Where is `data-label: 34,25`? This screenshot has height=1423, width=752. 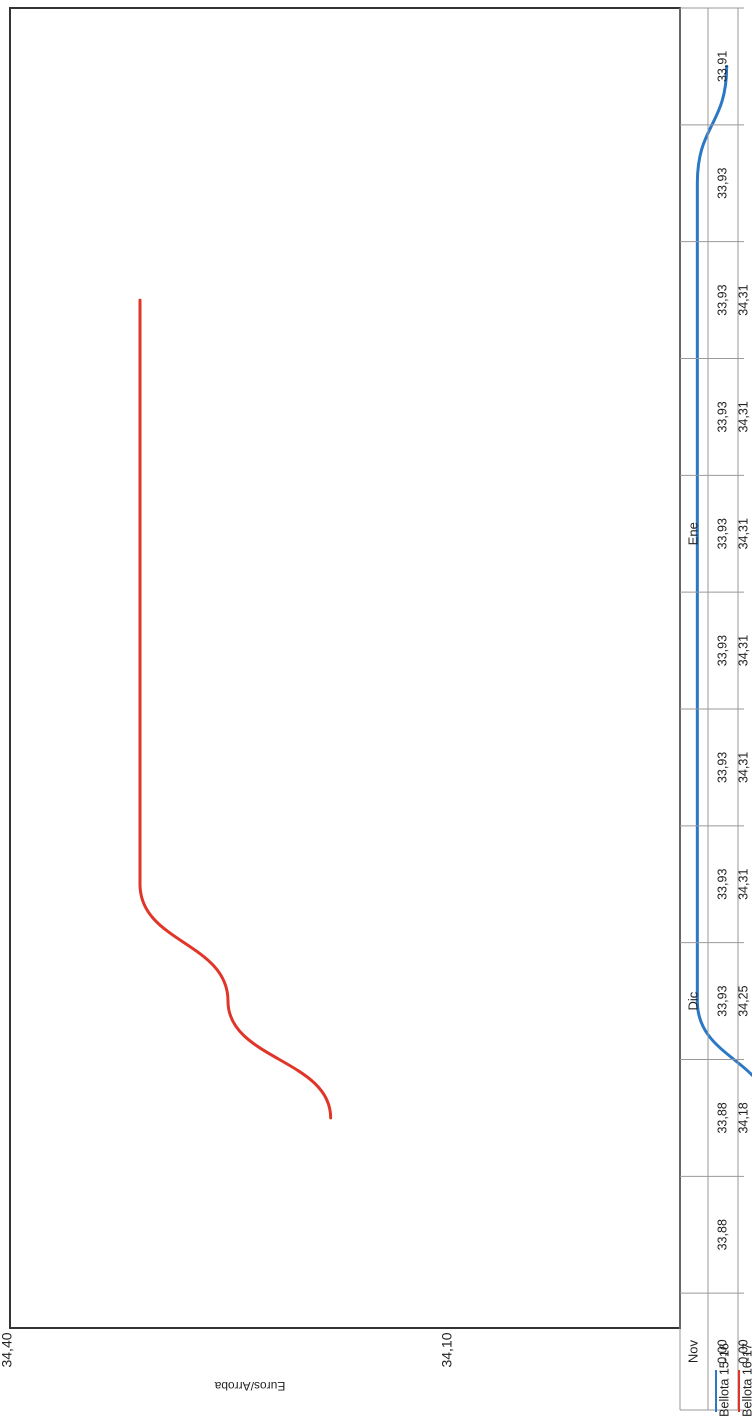
data-label: 34,25 is located at coordinates (743, 1000).